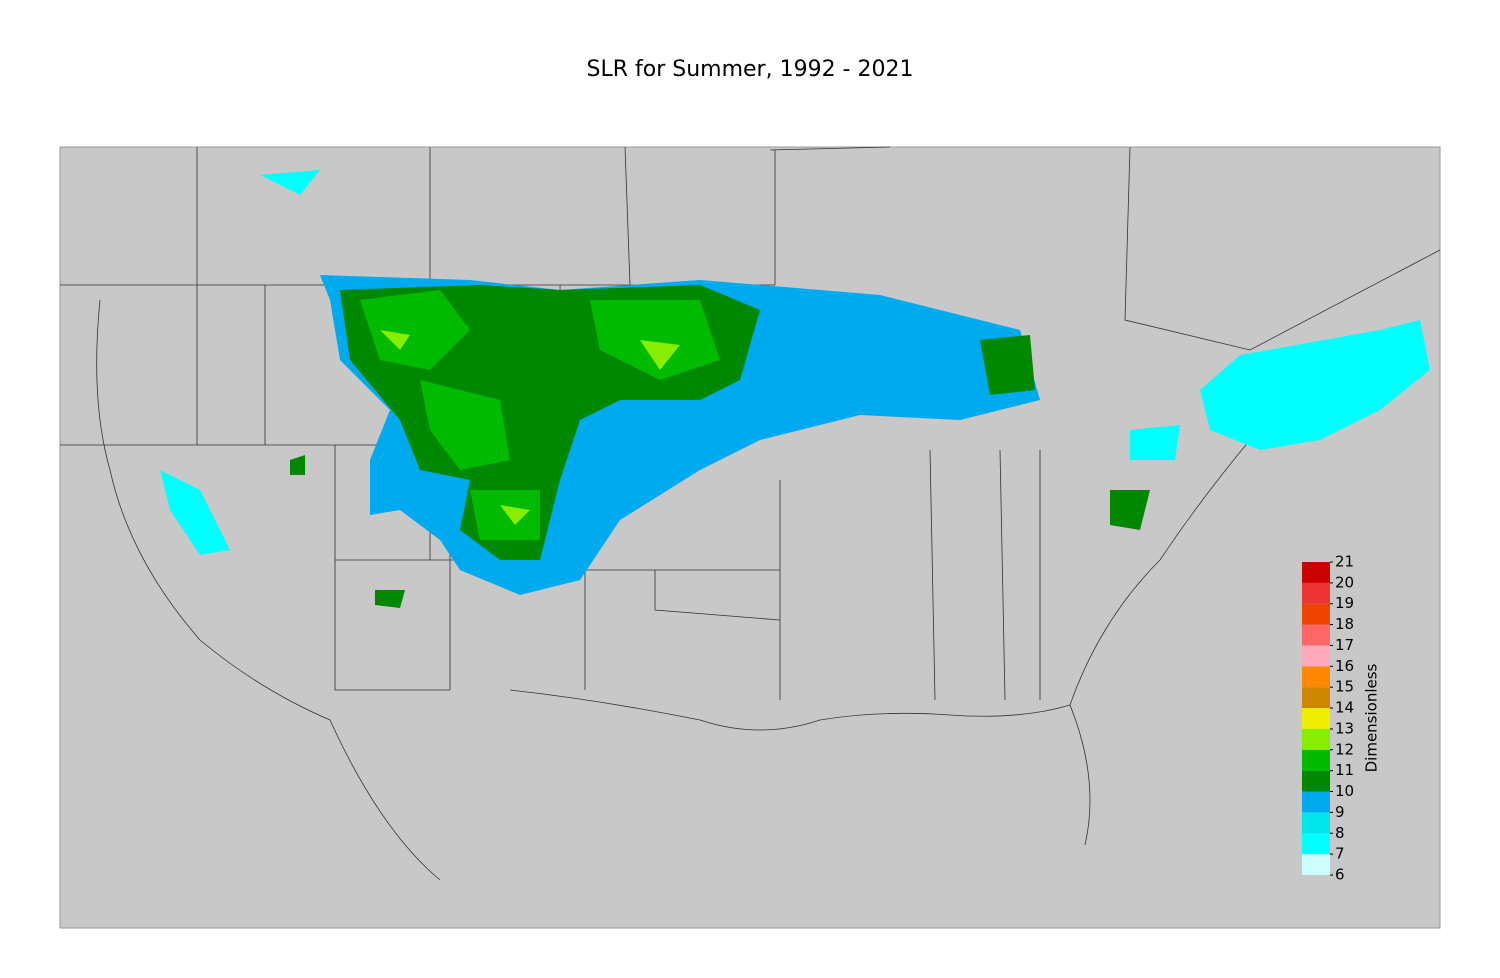  What do you see at coordinates (1344, 749) in the screenshot?
I see `colorbar-tick-label: 12` at bounding box center [1344, 749].